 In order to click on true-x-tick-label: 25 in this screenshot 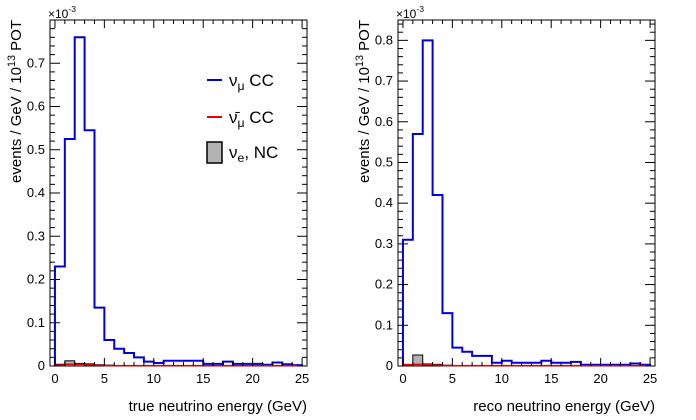, I will do `click(302, 378)`.